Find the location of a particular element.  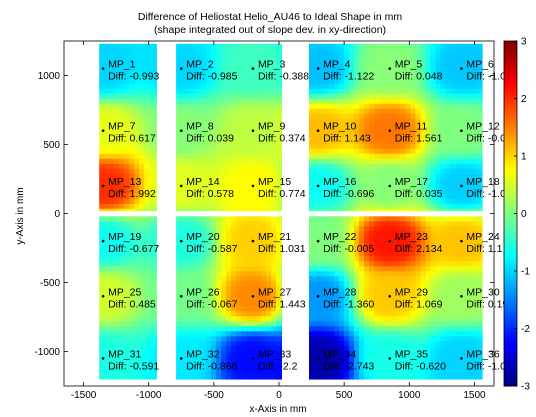

measurement-point-name: MP_34 is located at coordinates (339, 354).